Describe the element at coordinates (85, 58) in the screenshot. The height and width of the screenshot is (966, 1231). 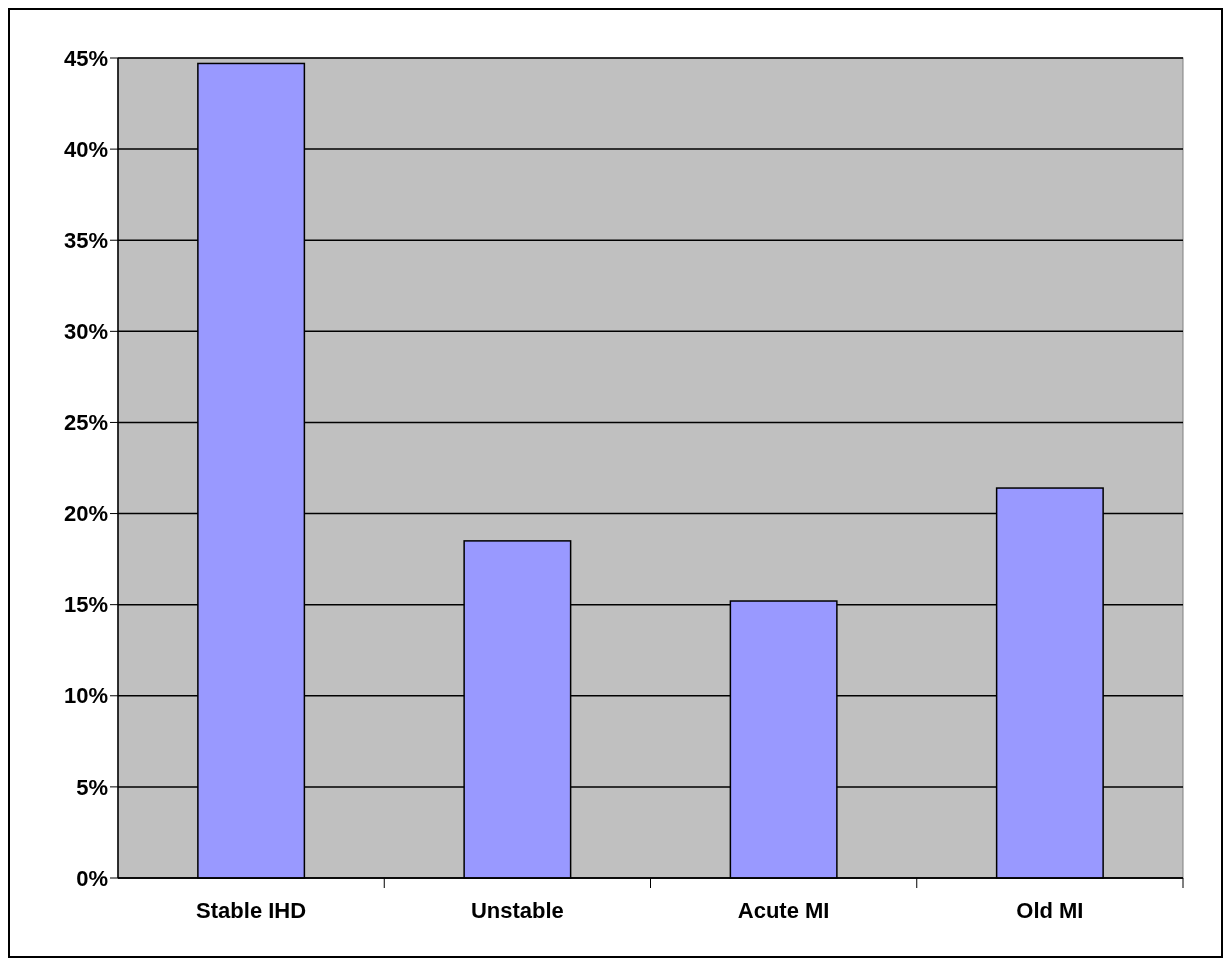
I see `y-tick-label: 45%` at that location.